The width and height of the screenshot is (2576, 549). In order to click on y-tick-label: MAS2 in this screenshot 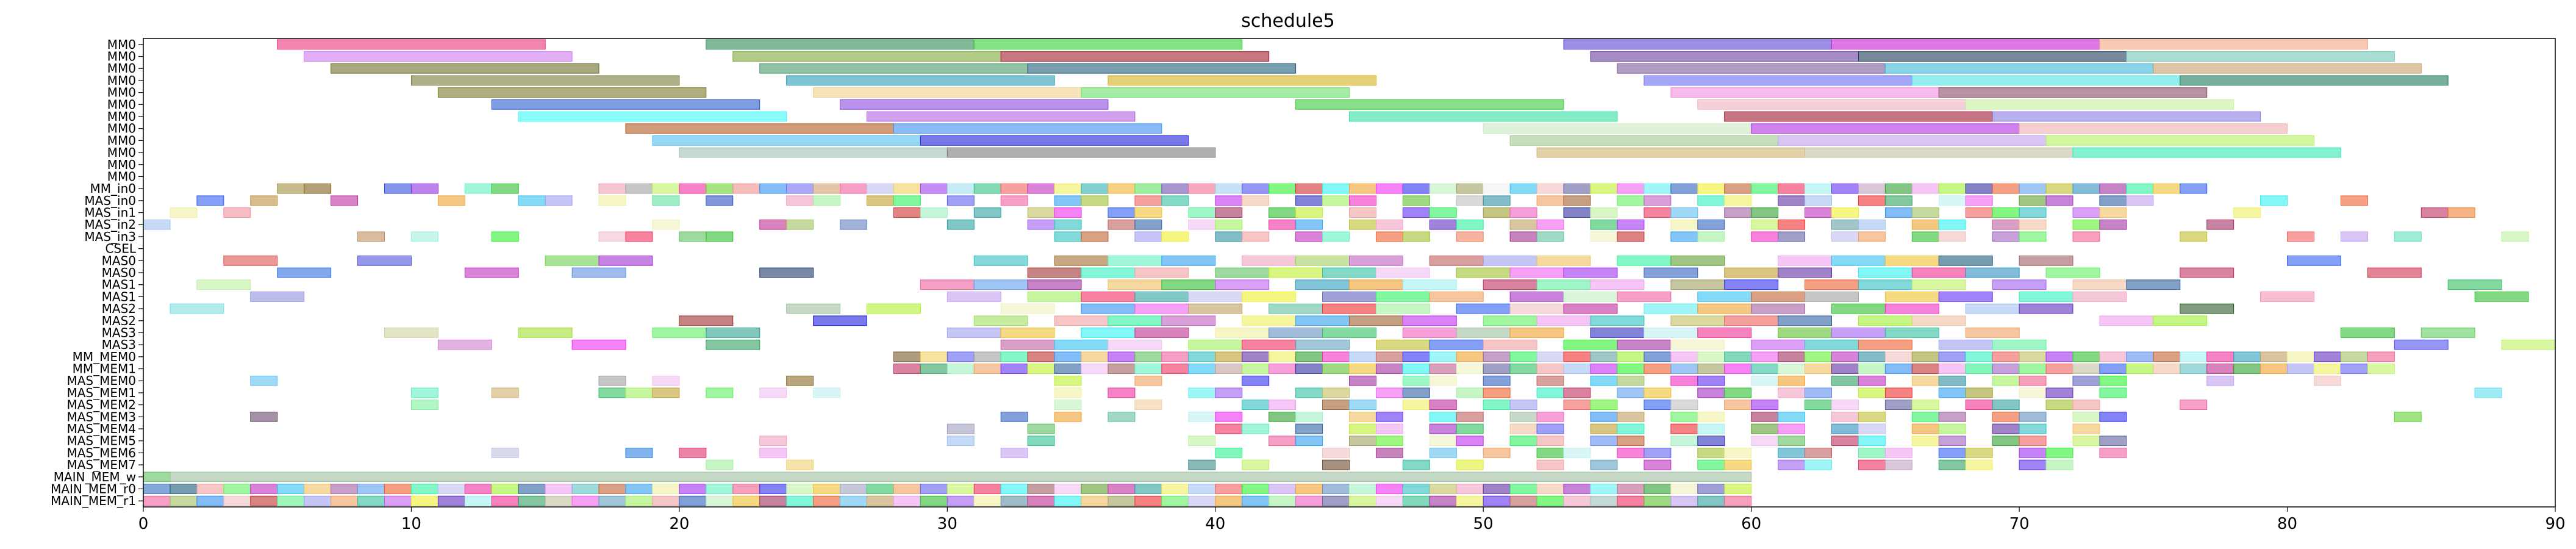, I will do `click(119, 308)`.